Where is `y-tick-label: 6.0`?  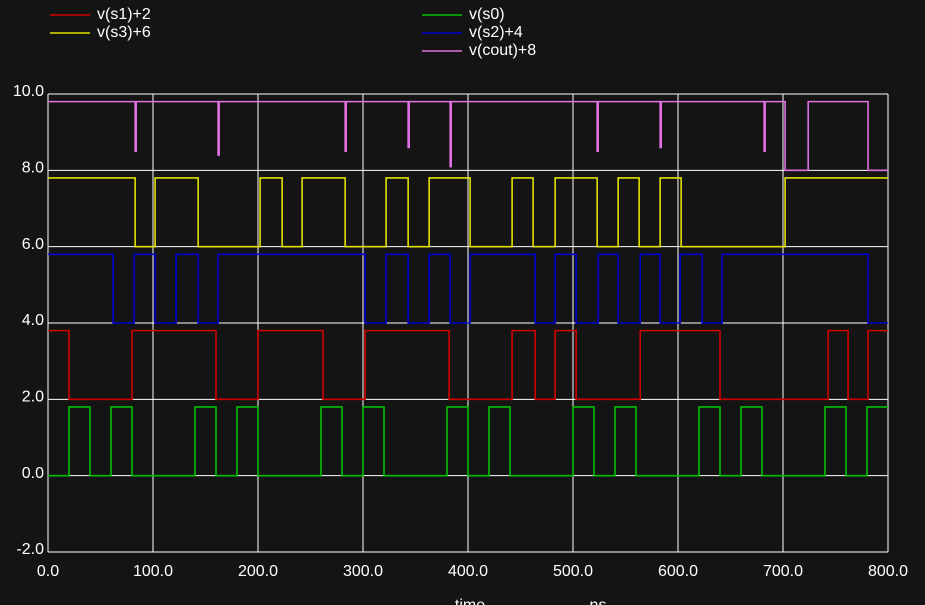
y-tick-label: 6.0 is located at coordinates (33, 244).